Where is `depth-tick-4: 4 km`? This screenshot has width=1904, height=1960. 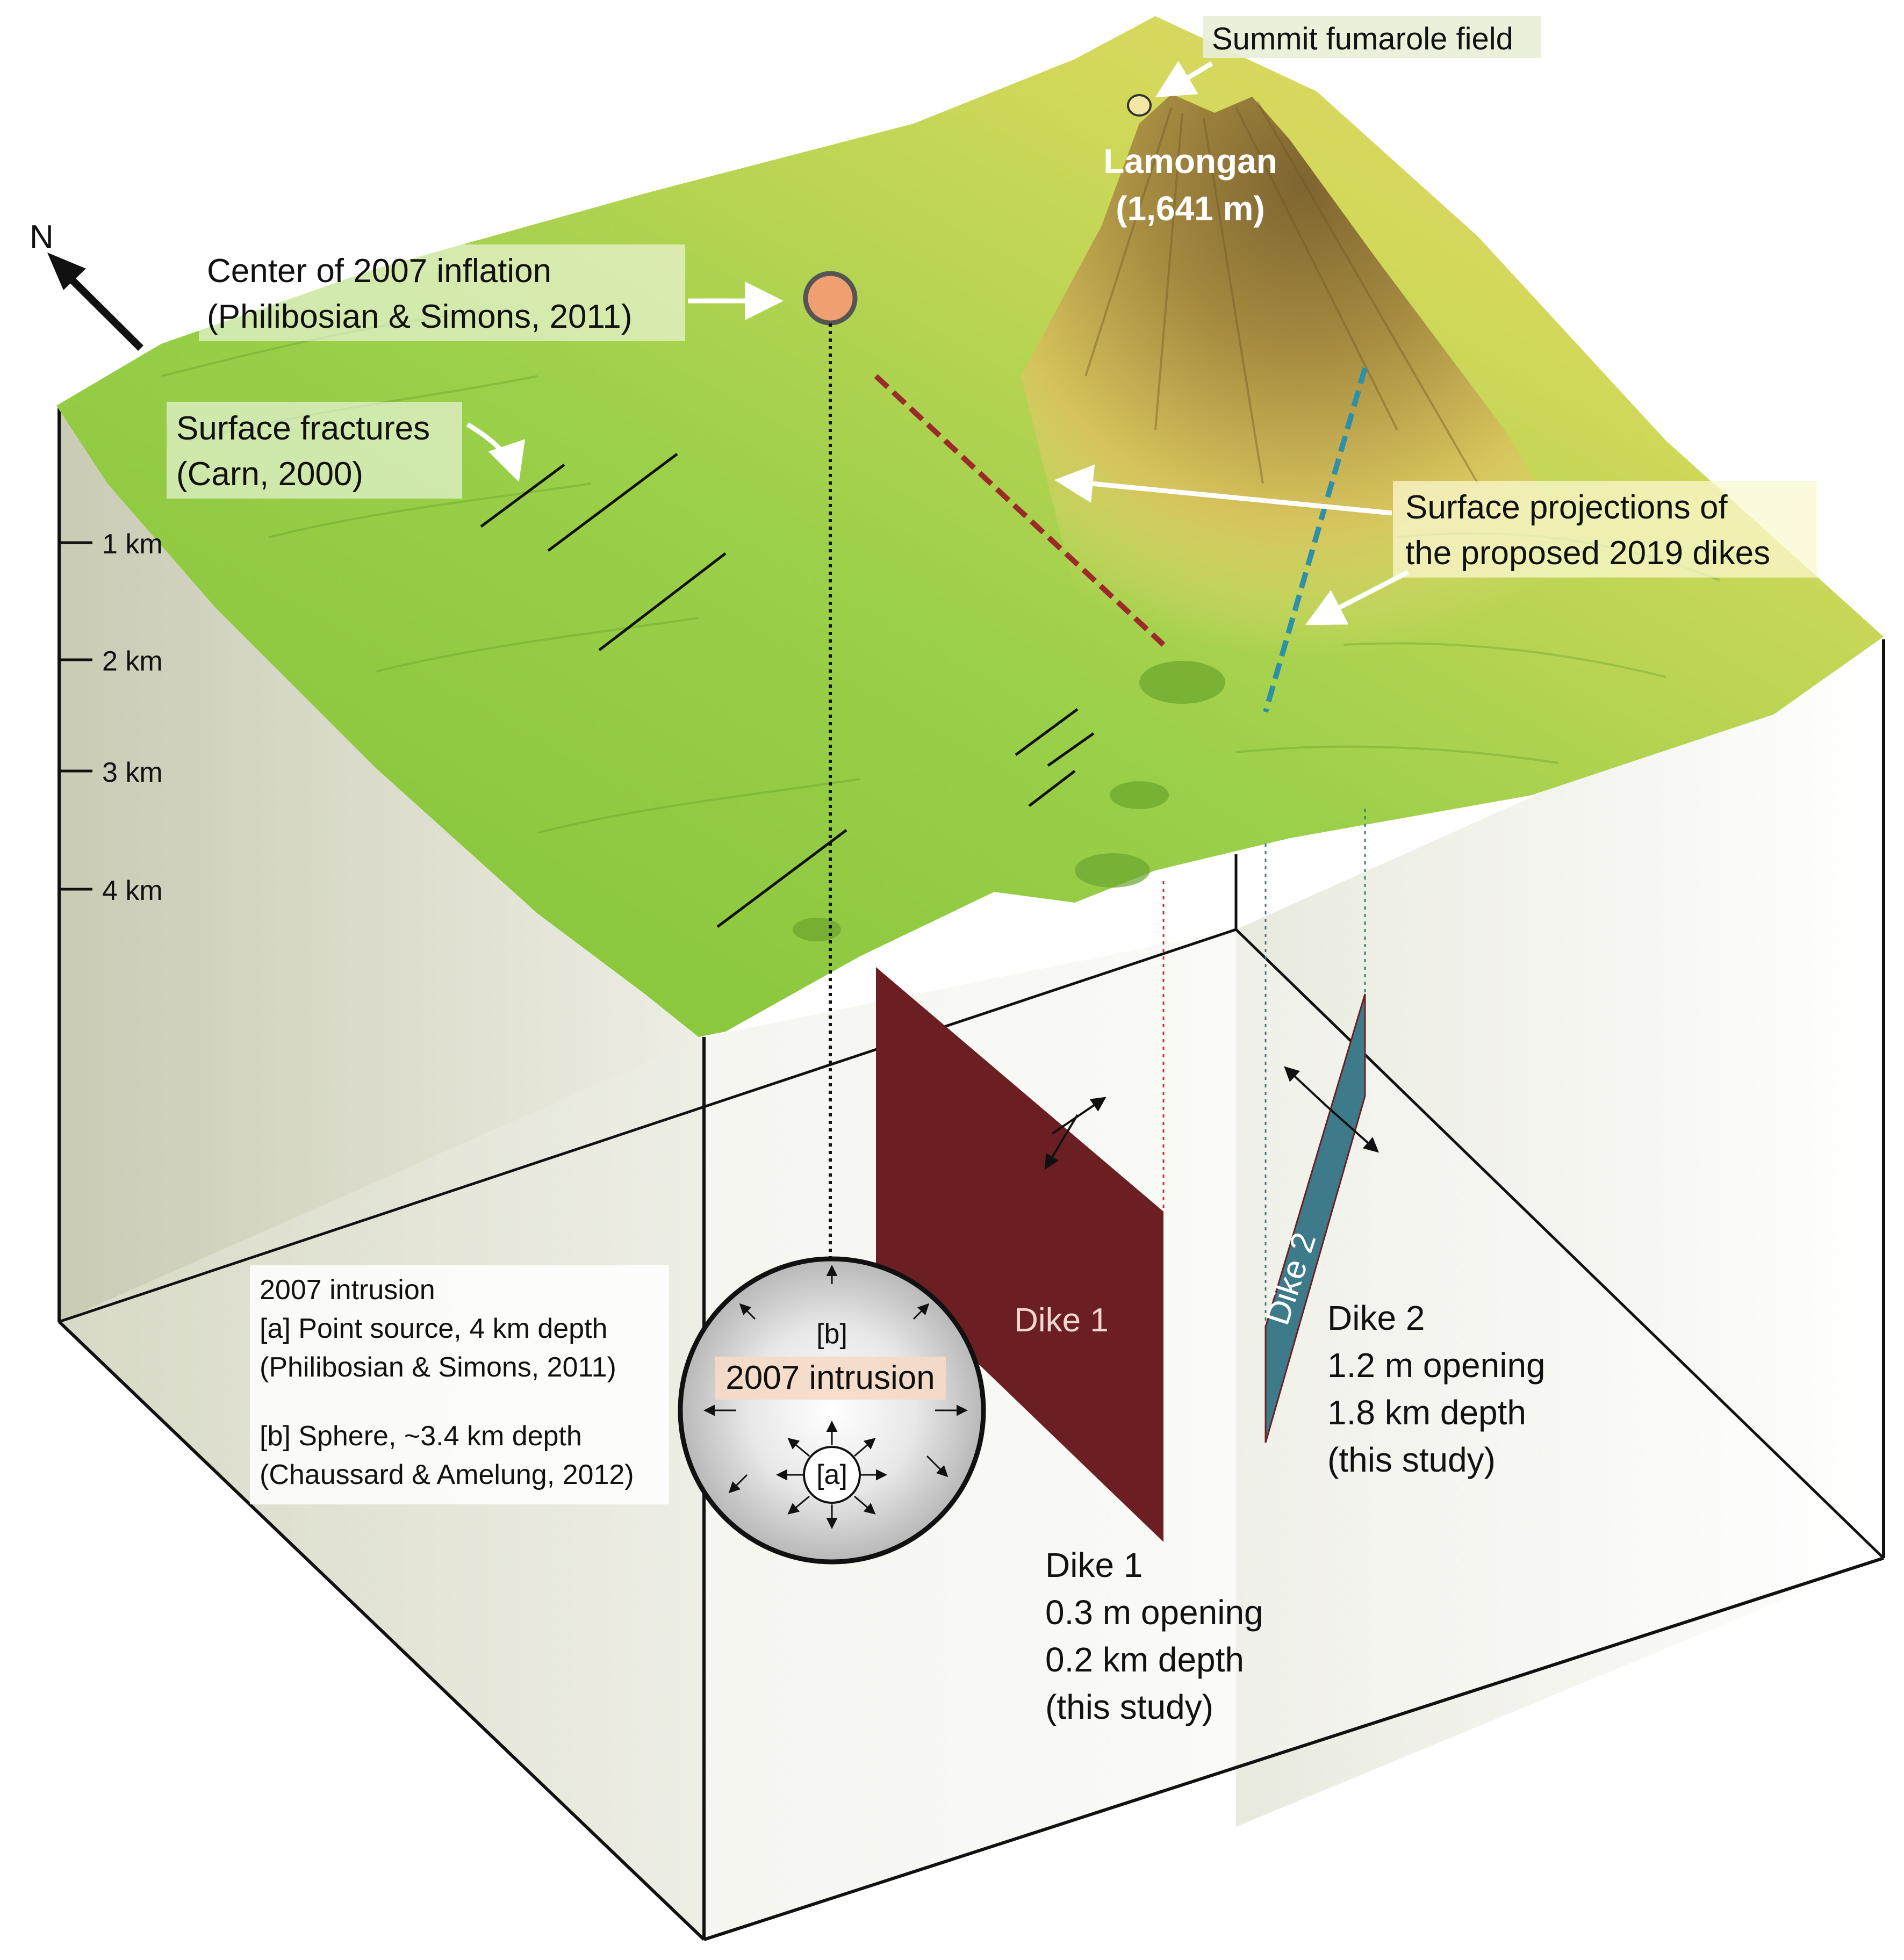
depth-tick-4: 4 km is located at coordinates (132, 890).